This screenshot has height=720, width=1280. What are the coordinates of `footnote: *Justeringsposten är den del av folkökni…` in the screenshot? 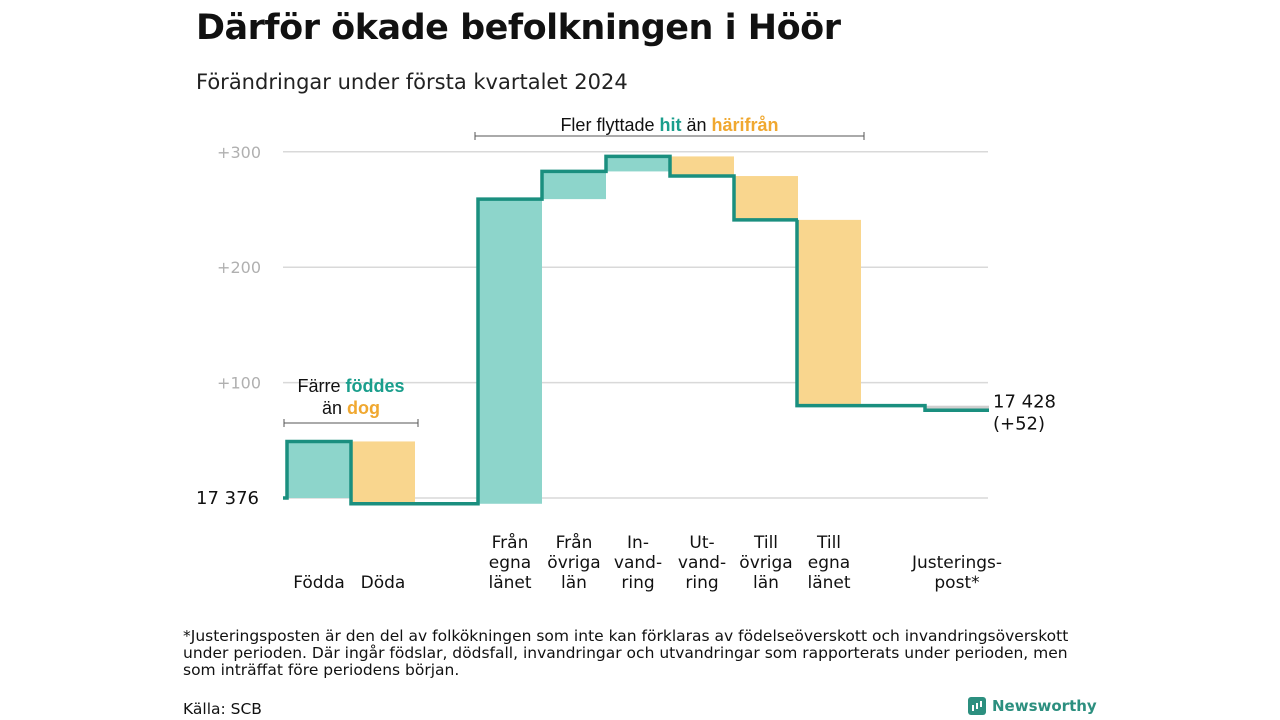 It's located at (626, 653).